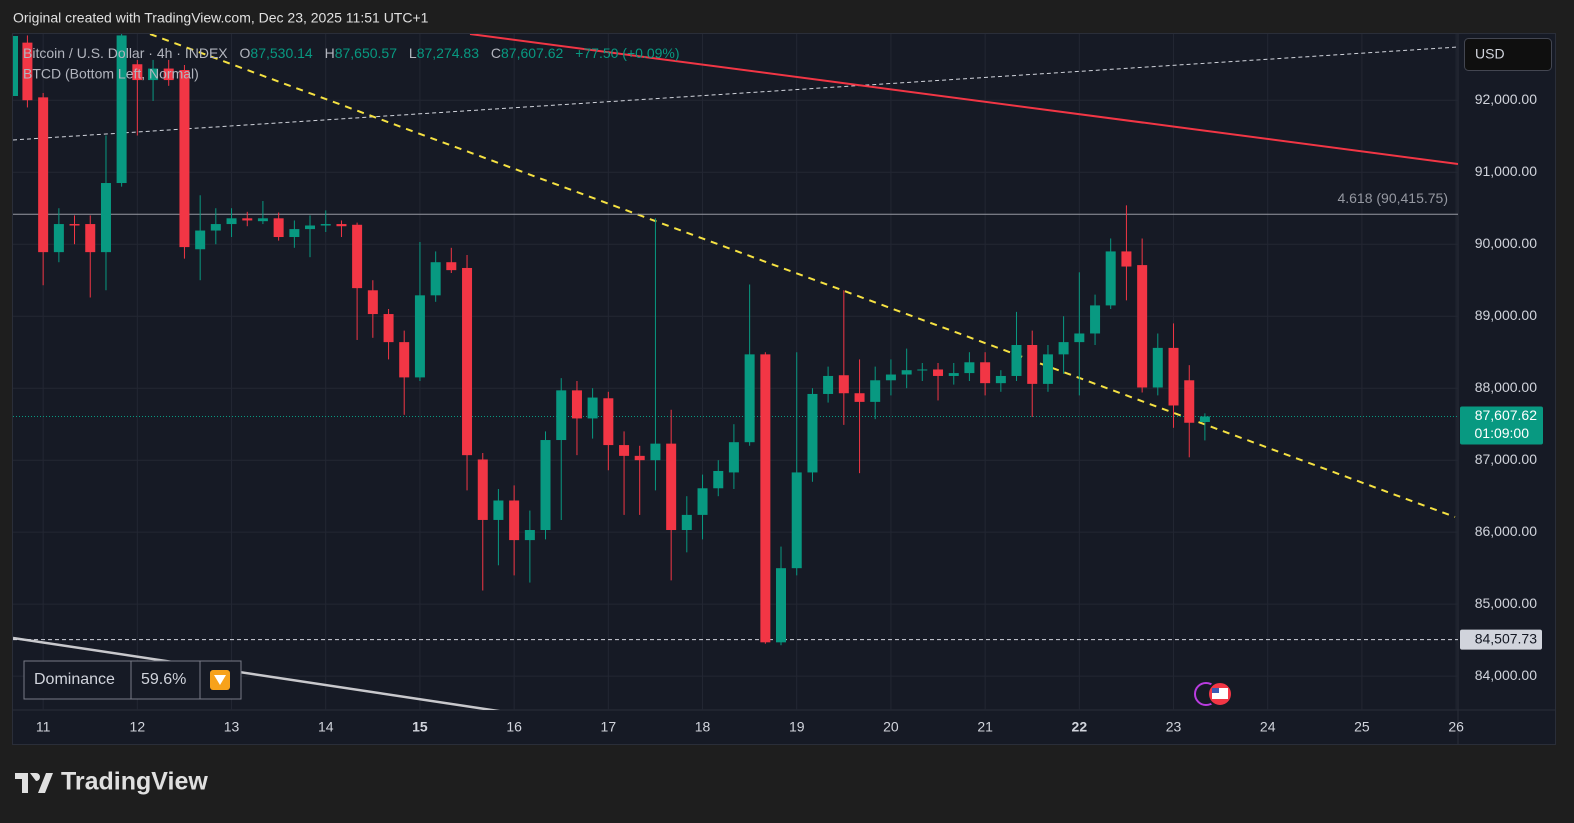  I want to click on dominance-box: Dominance 59.6%, so click(132, 680).